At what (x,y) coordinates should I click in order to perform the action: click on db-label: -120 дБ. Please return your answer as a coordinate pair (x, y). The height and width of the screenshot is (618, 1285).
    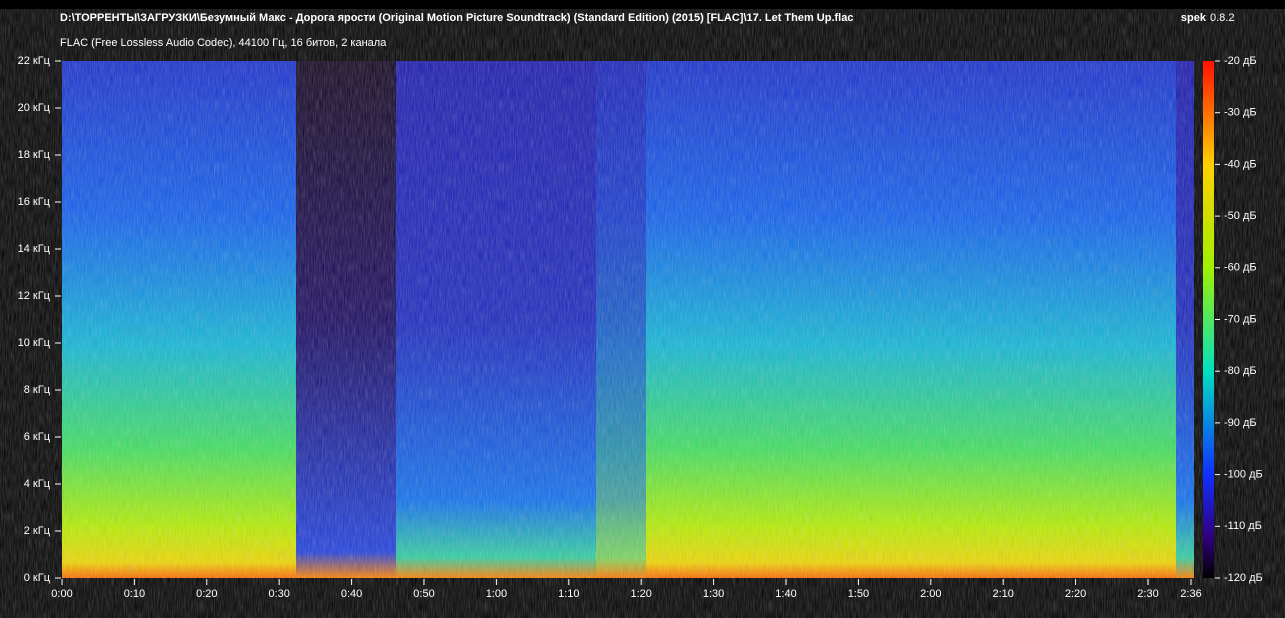
    Looking at the image, I should click on (1243, 578).